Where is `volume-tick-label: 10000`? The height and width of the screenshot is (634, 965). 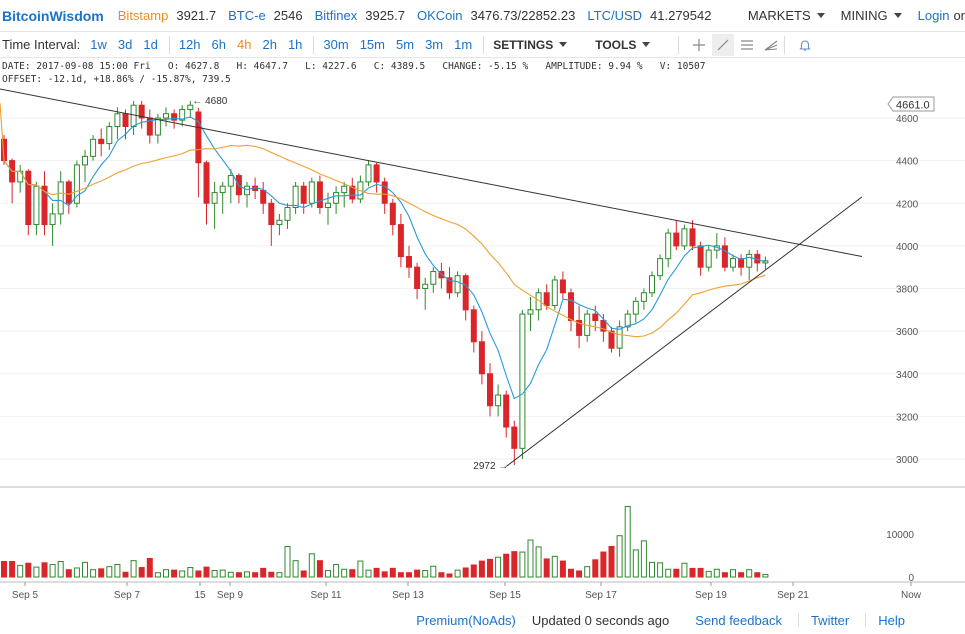 volume-tick-label: 10000 is located at coordinates (900, 535).